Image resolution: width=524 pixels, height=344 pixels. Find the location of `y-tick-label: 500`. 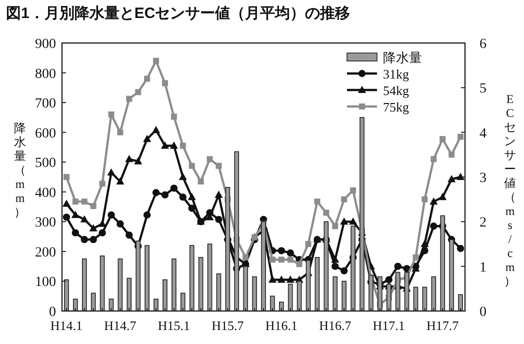

y-tick-label: 500 is located at coordinates (45, 164).